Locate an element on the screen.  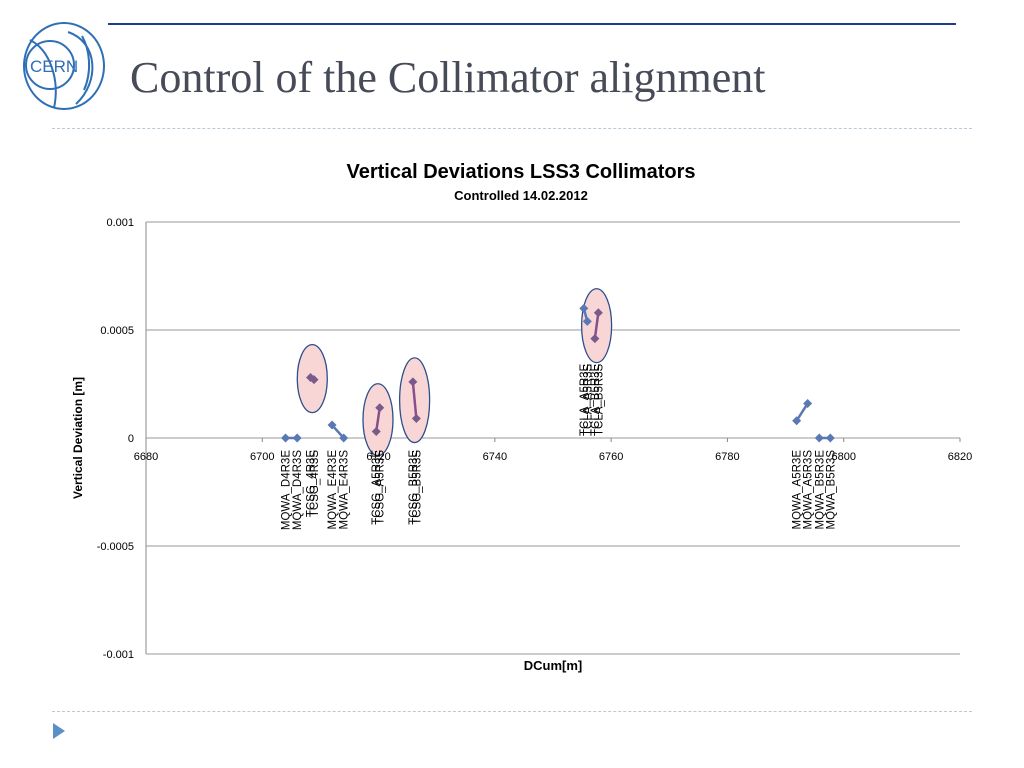
x-tick-label: 6740 is located at coordinates (495, 457).